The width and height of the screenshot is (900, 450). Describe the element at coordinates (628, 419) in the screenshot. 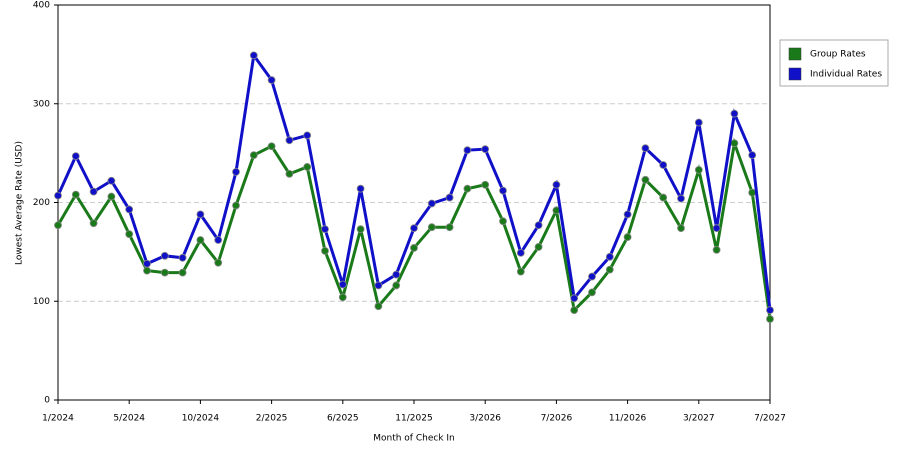

I see `x-tick-label: 11/2026` at that location.